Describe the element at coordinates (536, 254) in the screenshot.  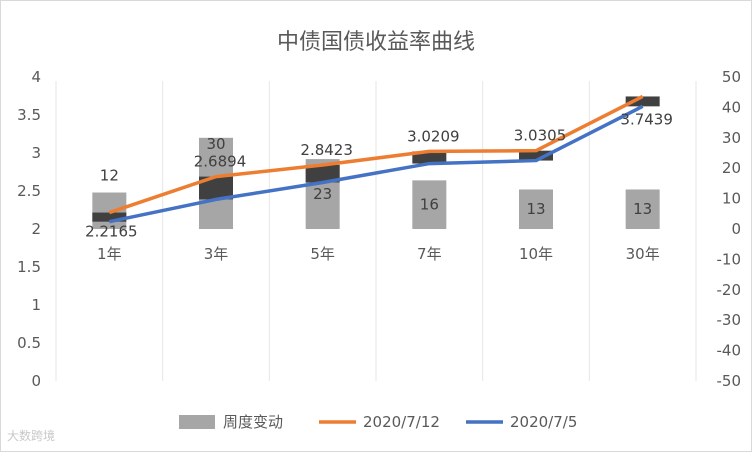
I see `category-label: 10年` at that location.